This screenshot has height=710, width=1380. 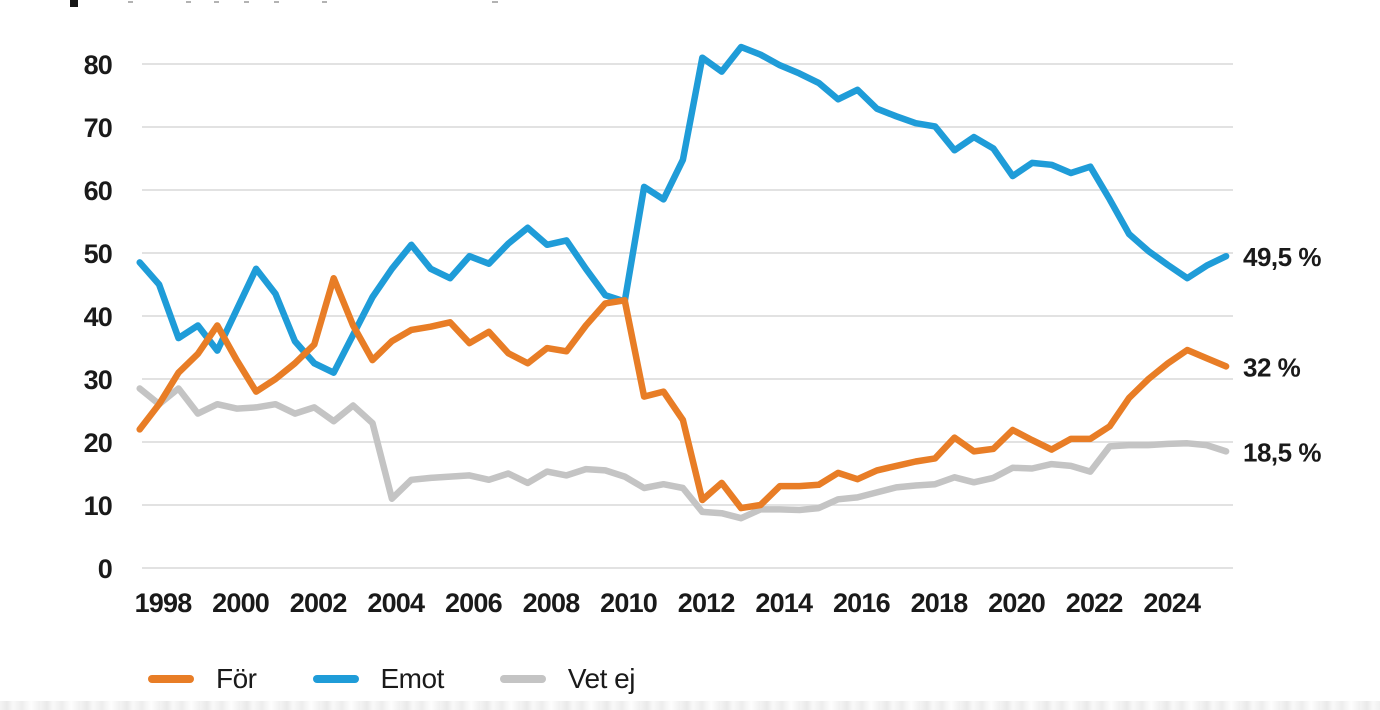 What do you see at coordinates (940, 603) in the screenshot?
I see `x-axis-tick-label: 2018` at bounding box center [940, 603].